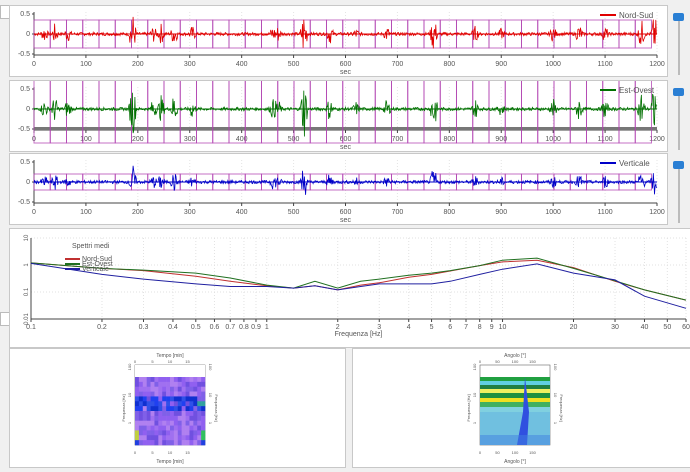 This screenshot has width=690, height=472. What do you see at coordinates (679, 122) in the screenshot?
I see `slider-track` at bounding box center [679, 122].